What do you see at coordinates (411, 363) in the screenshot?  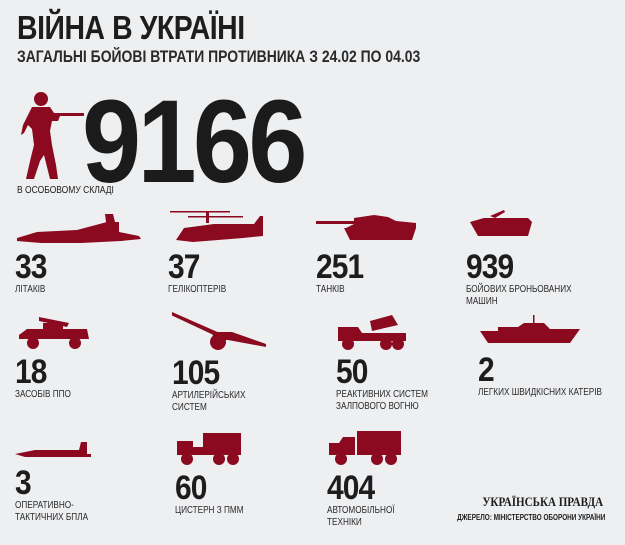 I see `stat-rocket-launchers: 50 РЕАКТИВНИХ СИСТЕМ ЗАЛПОВОГО ВОГНЮ` at bounding box center [411, 363].